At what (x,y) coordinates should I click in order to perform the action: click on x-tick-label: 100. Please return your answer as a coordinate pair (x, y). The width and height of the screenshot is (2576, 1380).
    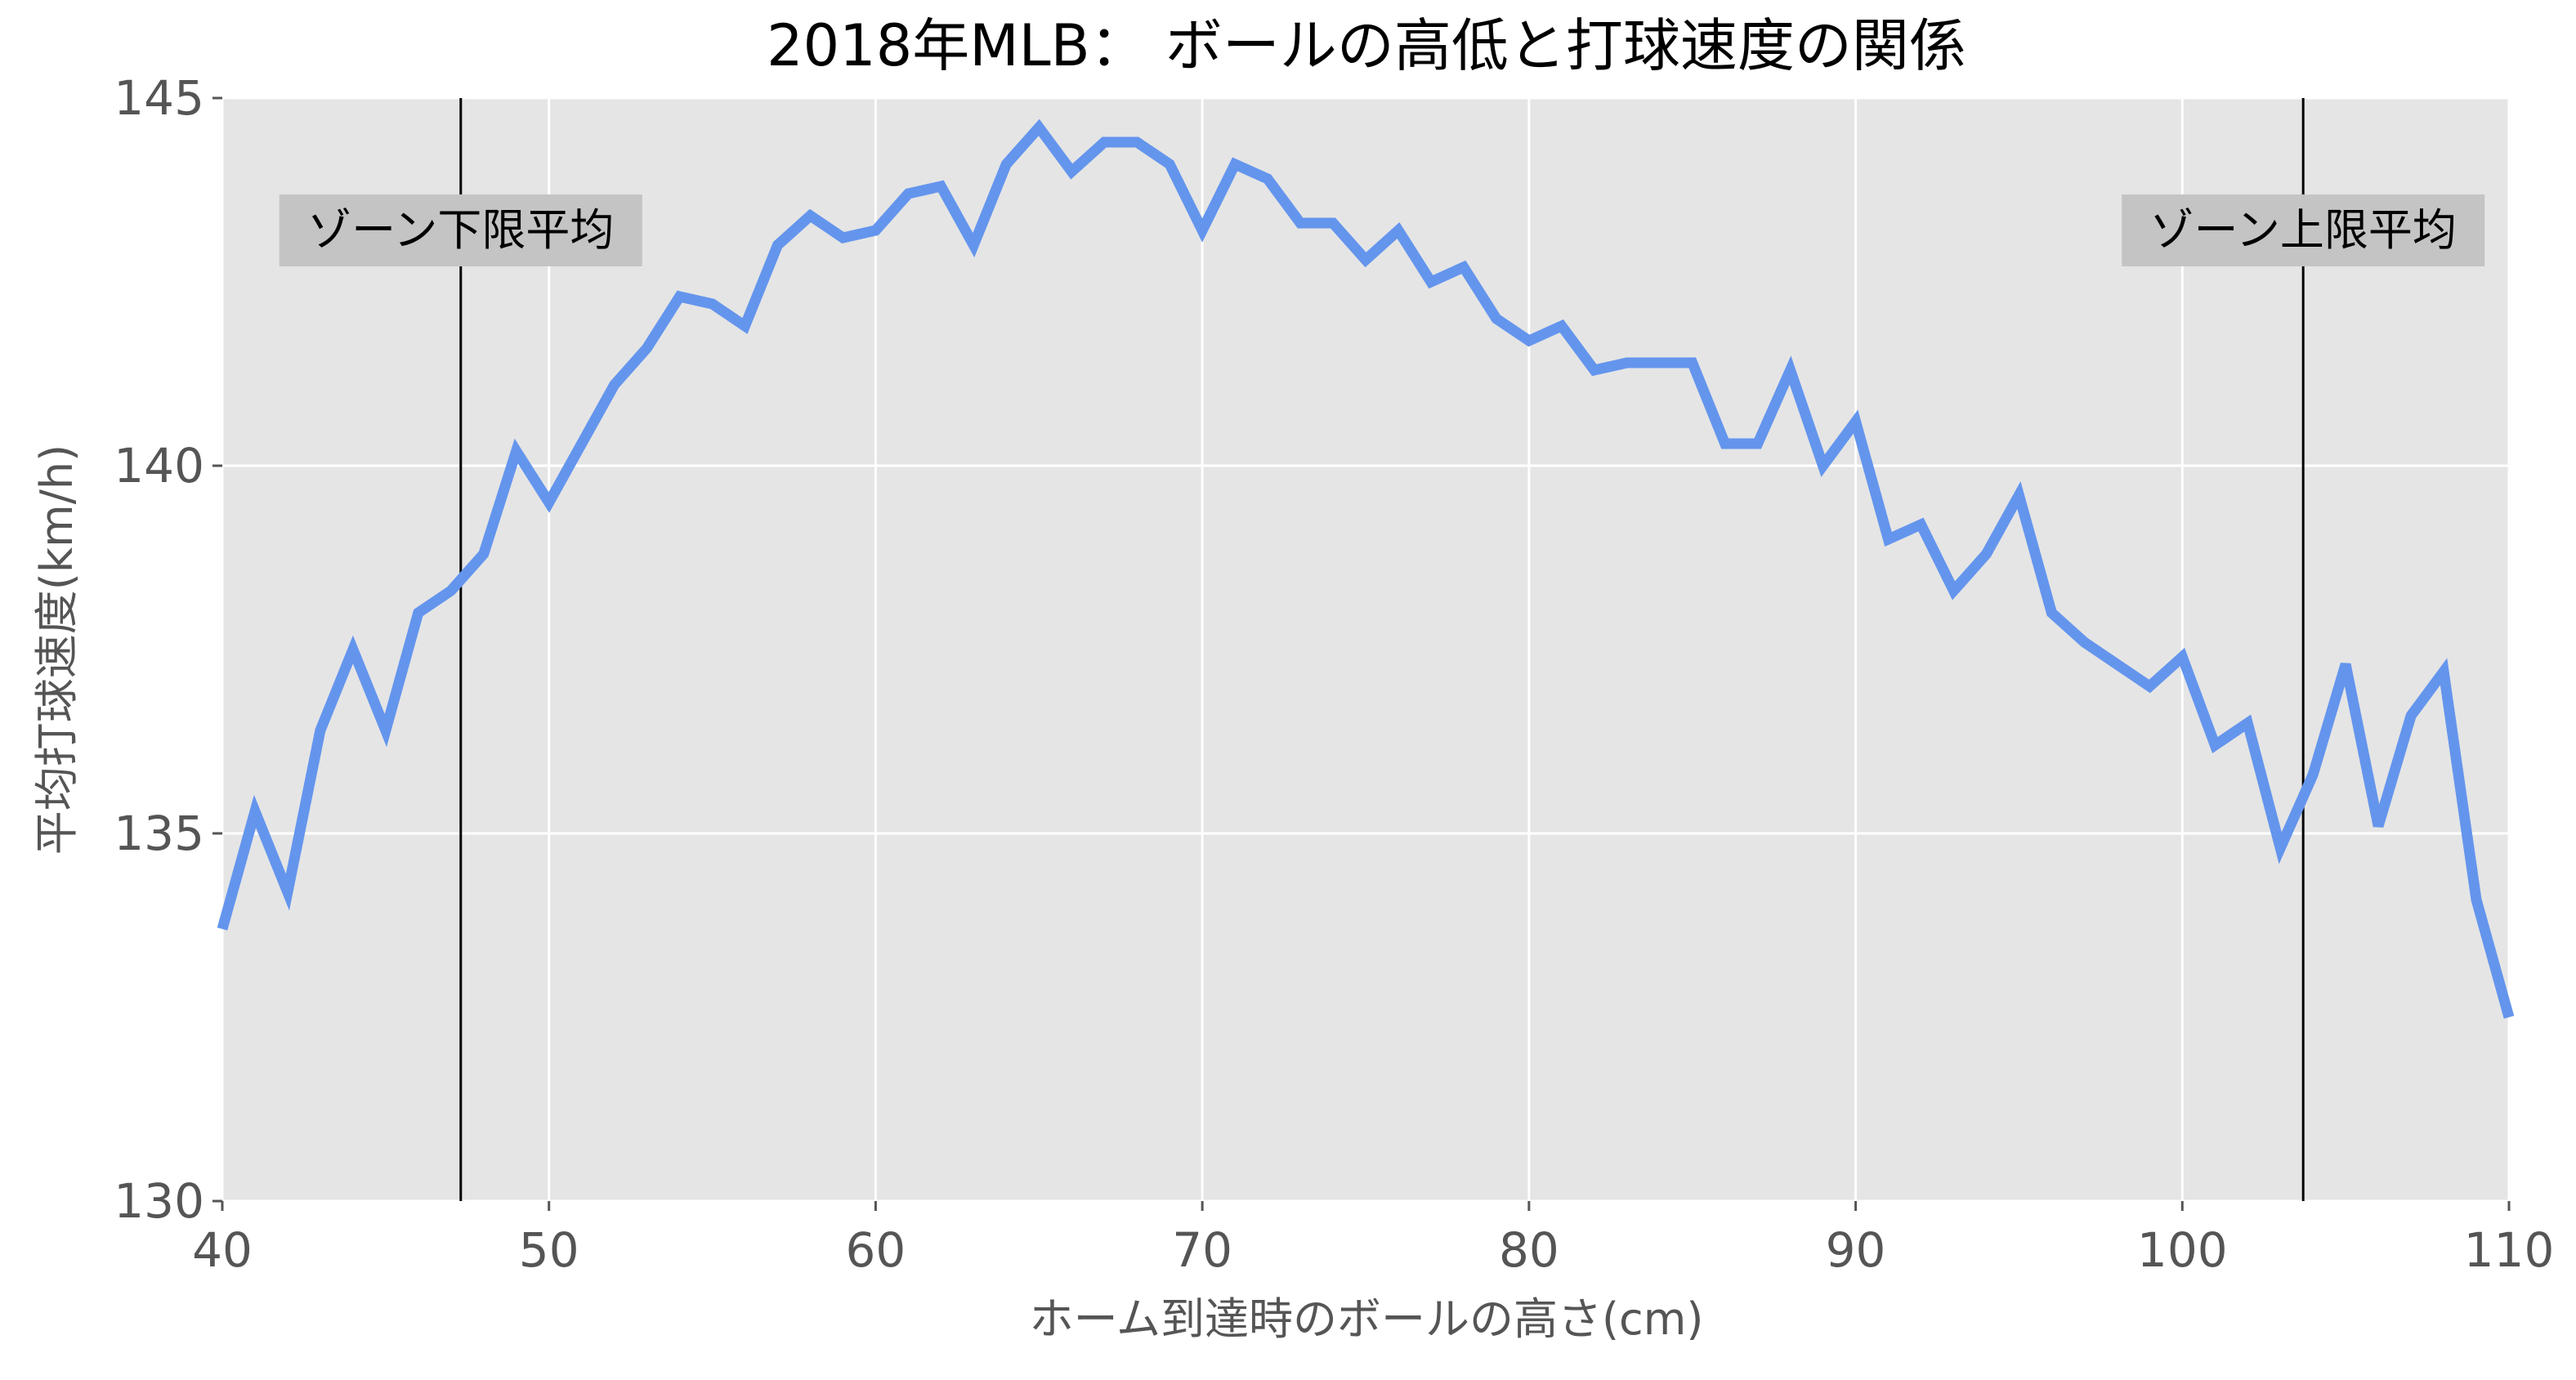
    Looking at the image, I should click on (2182, 1250).